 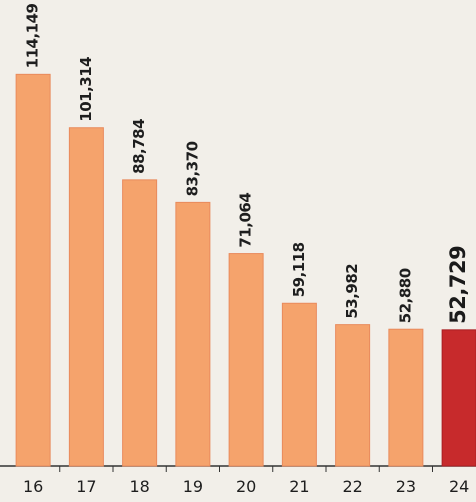 I want to click on value-label: 59,118, so click(x=299, y=269).